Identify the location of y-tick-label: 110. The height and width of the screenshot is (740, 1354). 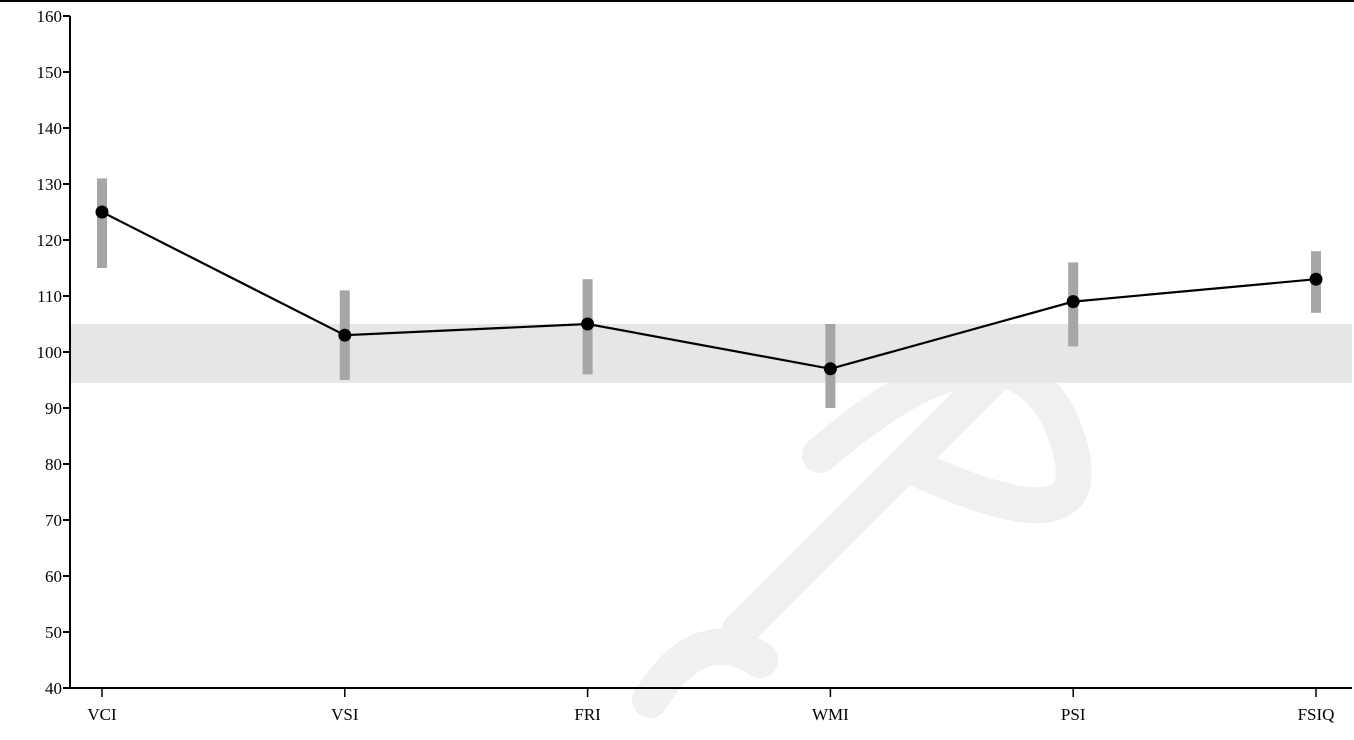
(49, 296).